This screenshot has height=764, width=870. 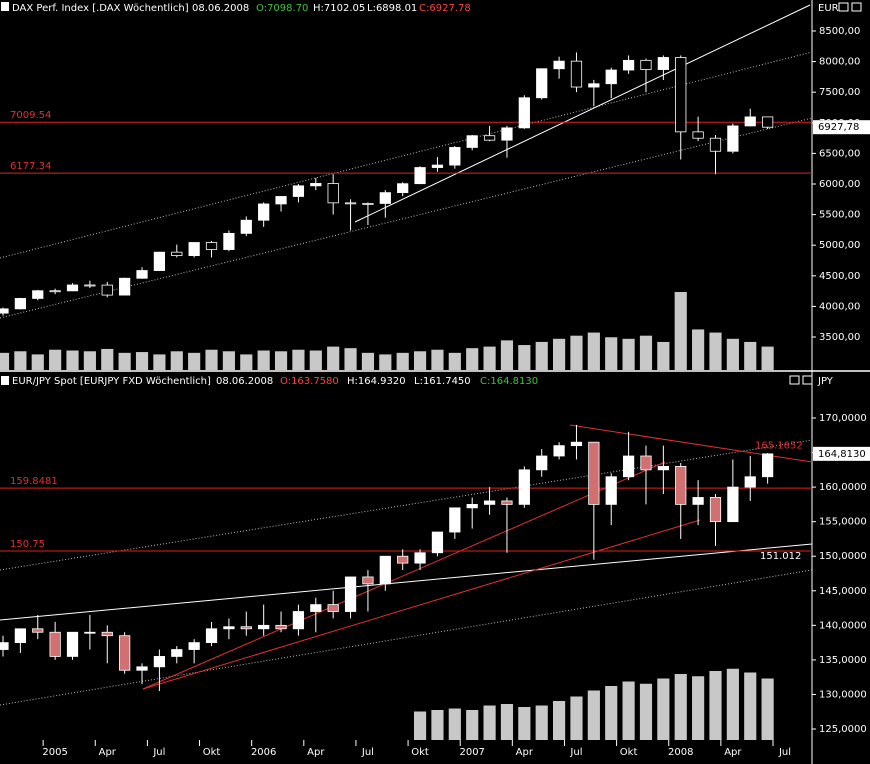 I want to click on y-tick-label: 5000,00, so click(x=839, y=245).